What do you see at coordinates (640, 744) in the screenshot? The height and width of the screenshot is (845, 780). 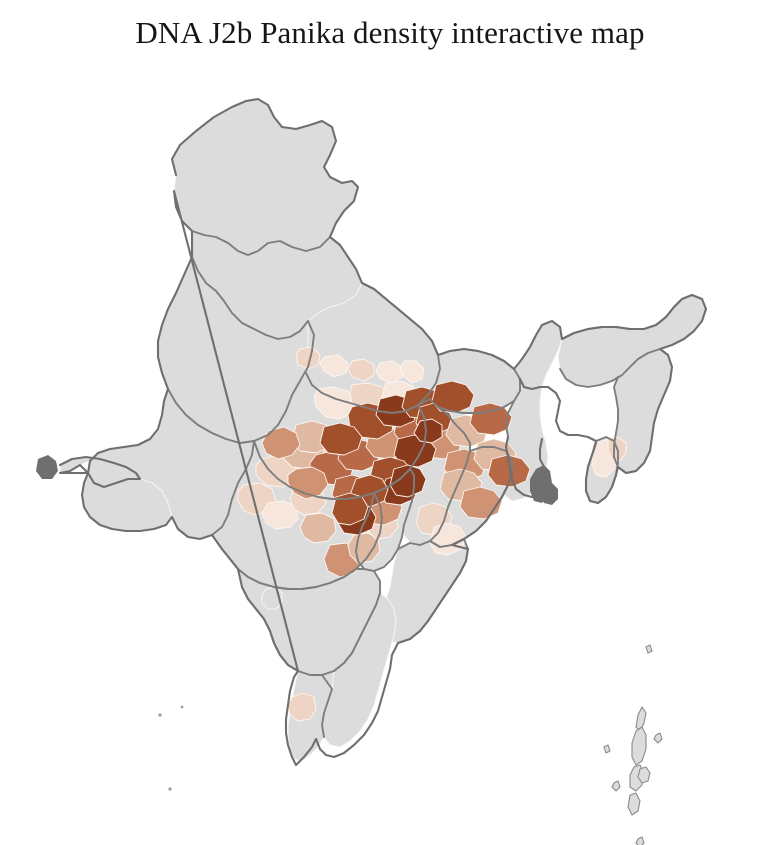 I see `andaman-nicobar-islands` at bounding box center [640, 744].